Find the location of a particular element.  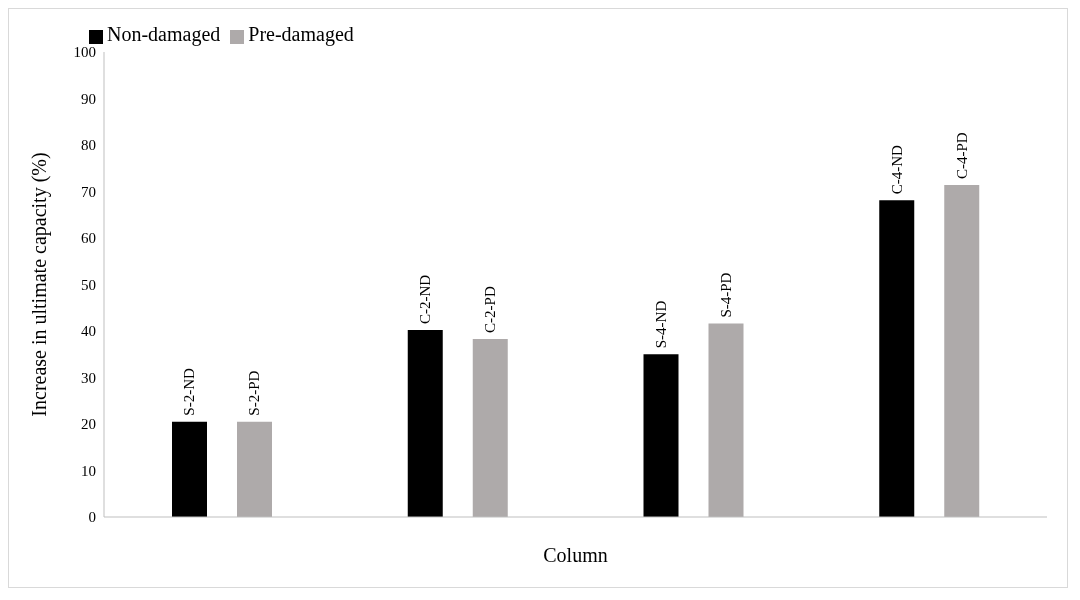

data-label: C-4-ND is located at coordinates (896, 170).